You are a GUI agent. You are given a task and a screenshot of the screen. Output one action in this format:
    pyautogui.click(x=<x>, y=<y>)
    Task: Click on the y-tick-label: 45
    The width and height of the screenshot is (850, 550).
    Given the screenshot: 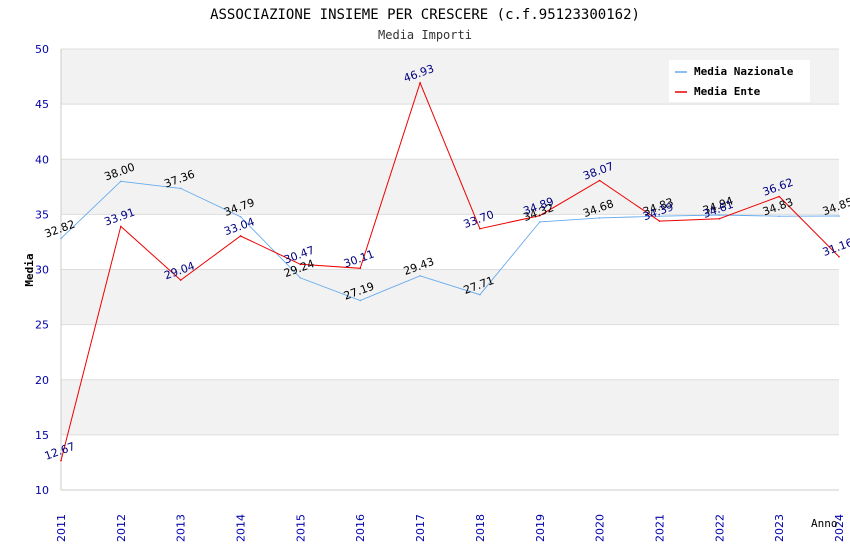 What is the action you would take?
    pyautogui.click(x=42, y=104)
    